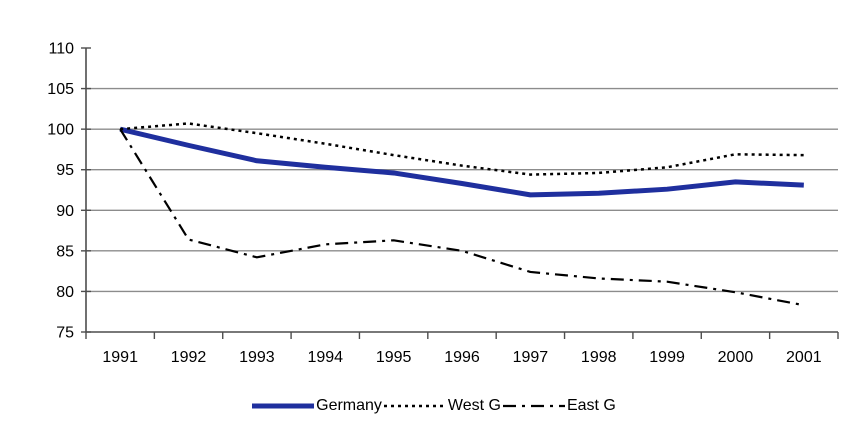 This screenshot has width=866, height=427. What do you see at coordinates (474, 405) in the screenshot?
I see `legend-label: West G` at bounding box center [474, 405].